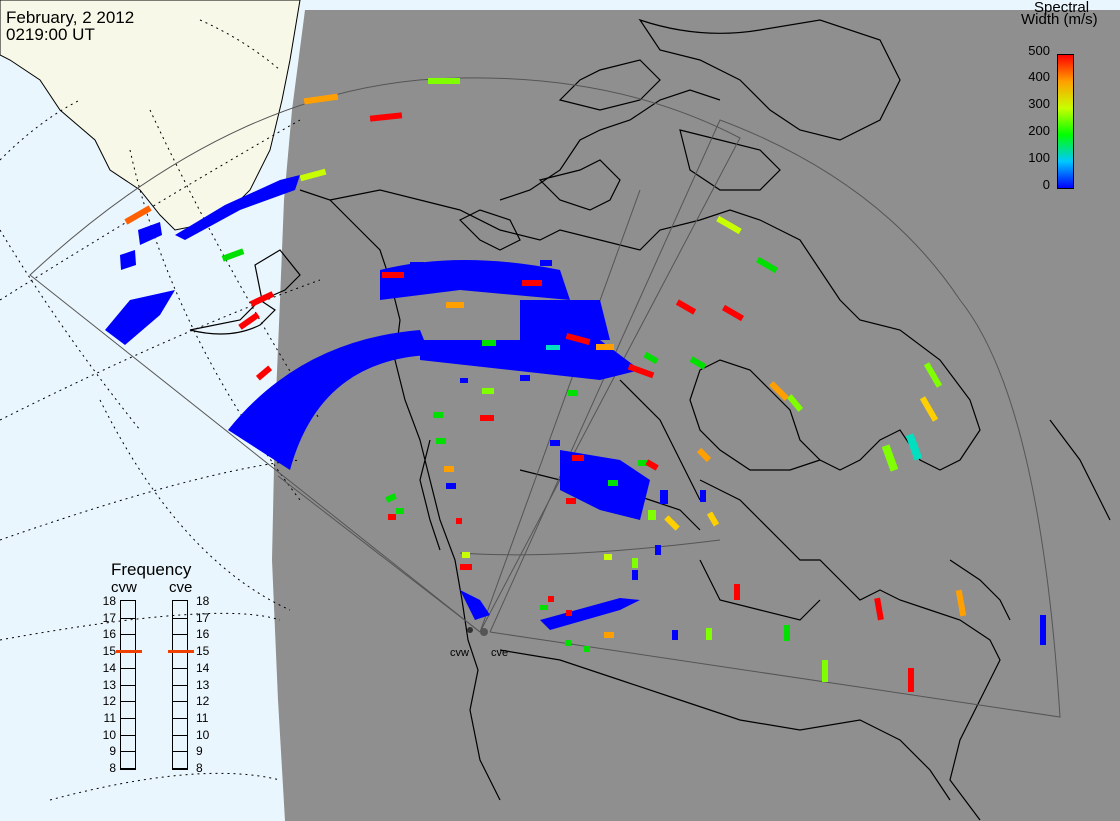  I want to click on frequency-tick-cvw: 16, so click(109, 634).